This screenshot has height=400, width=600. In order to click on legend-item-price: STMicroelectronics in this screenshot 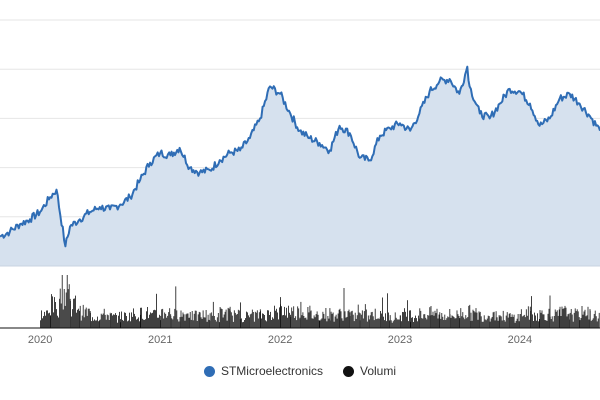, I will do `click(263, 371)`.